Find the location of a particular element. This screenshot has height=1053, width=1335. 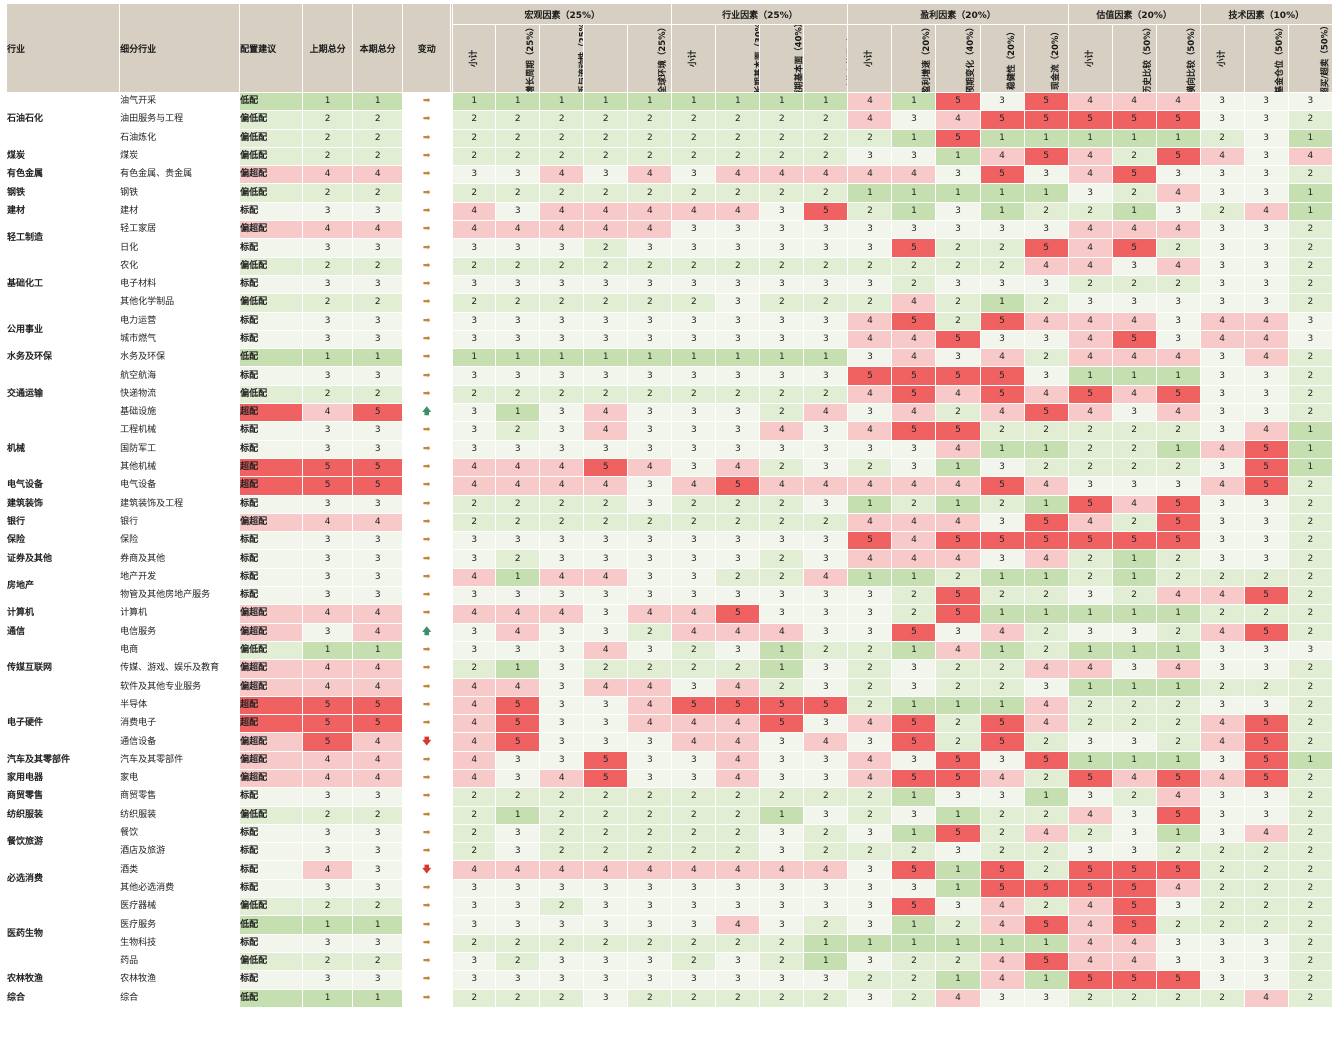

sub-industry-cell: 综合 is located at coordinates (180, 998).